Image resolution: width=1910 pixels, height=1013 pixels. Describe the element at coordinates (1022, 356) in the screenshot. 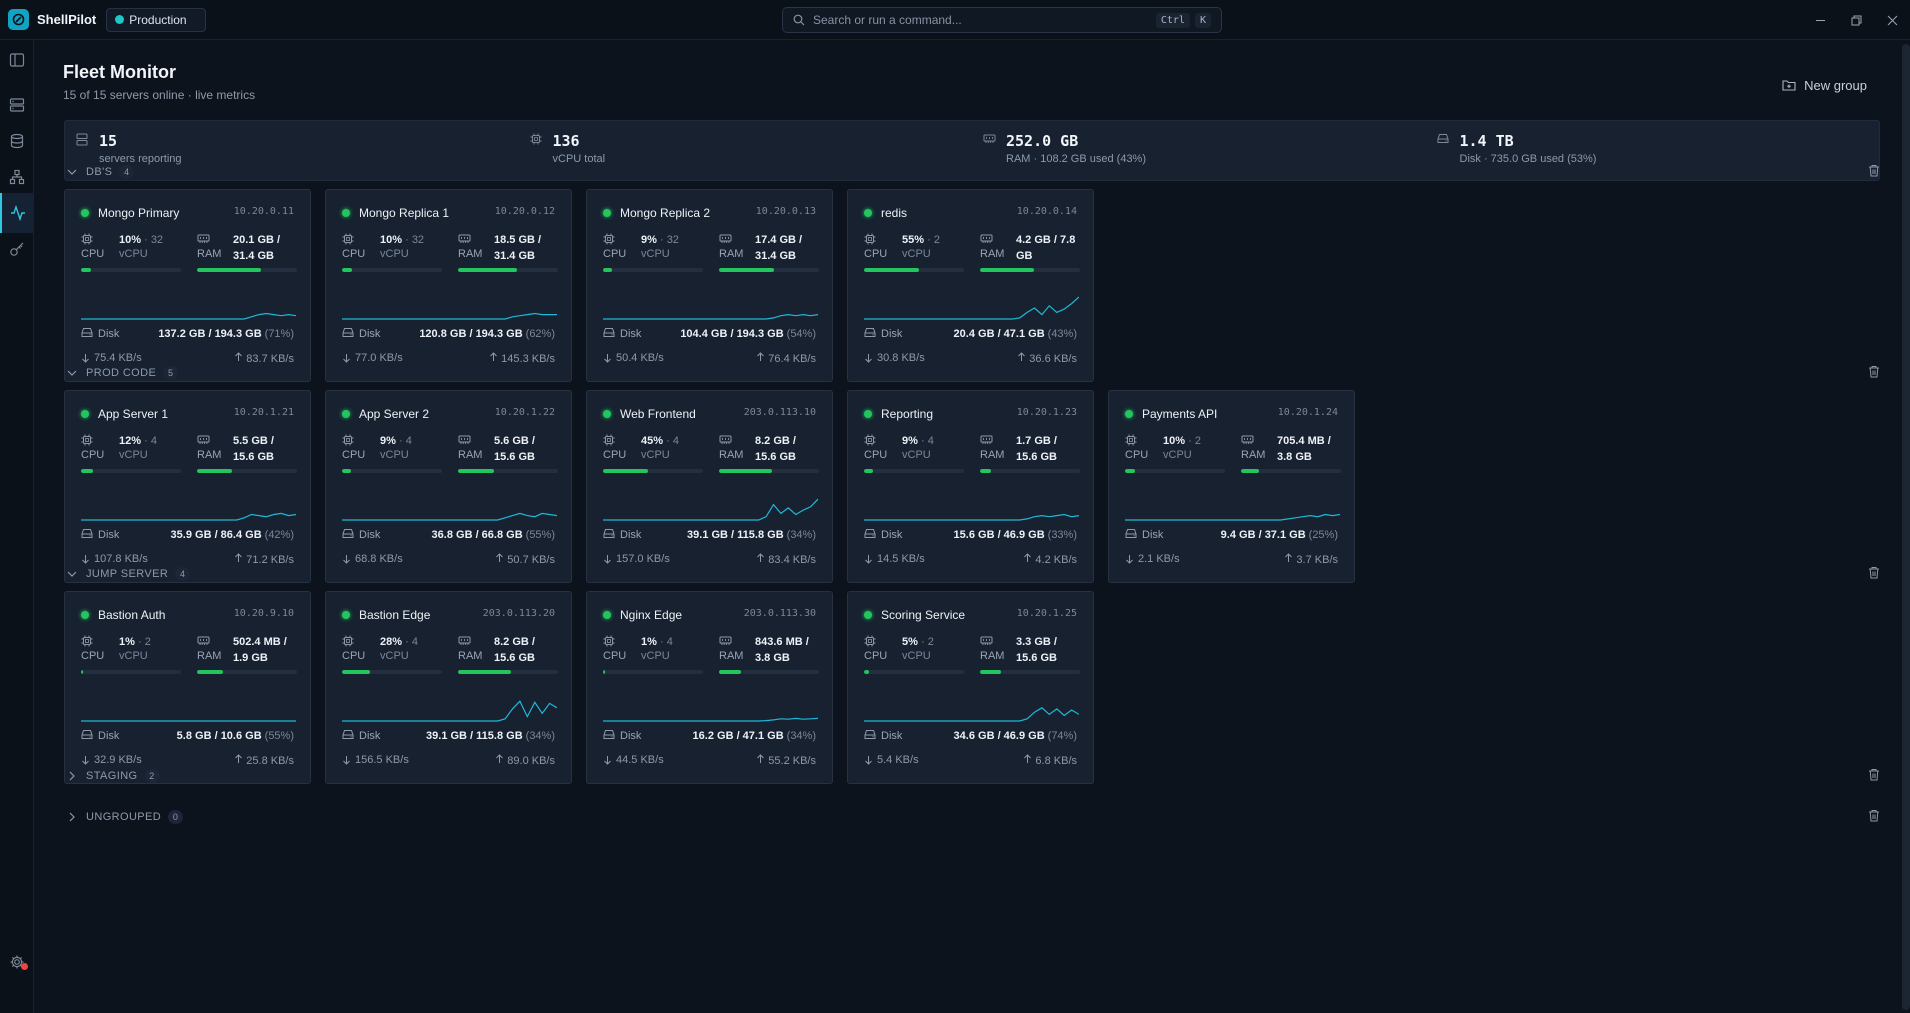

I see `arrow-up-icon` at that location.